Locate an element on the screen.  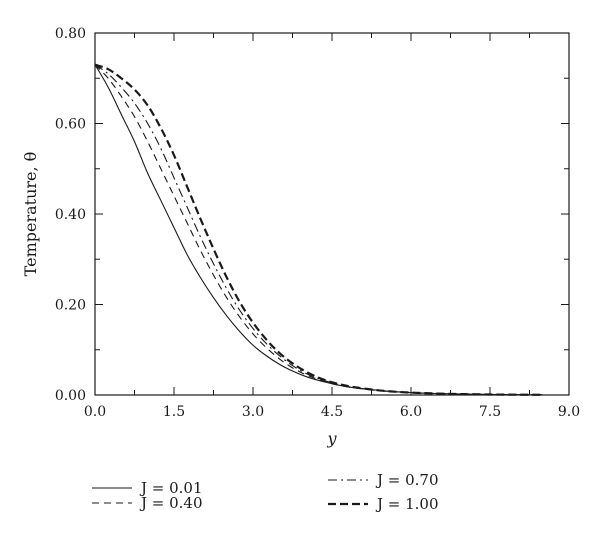
x-tick-label: 0.0 is located at coordinates (95, 412).